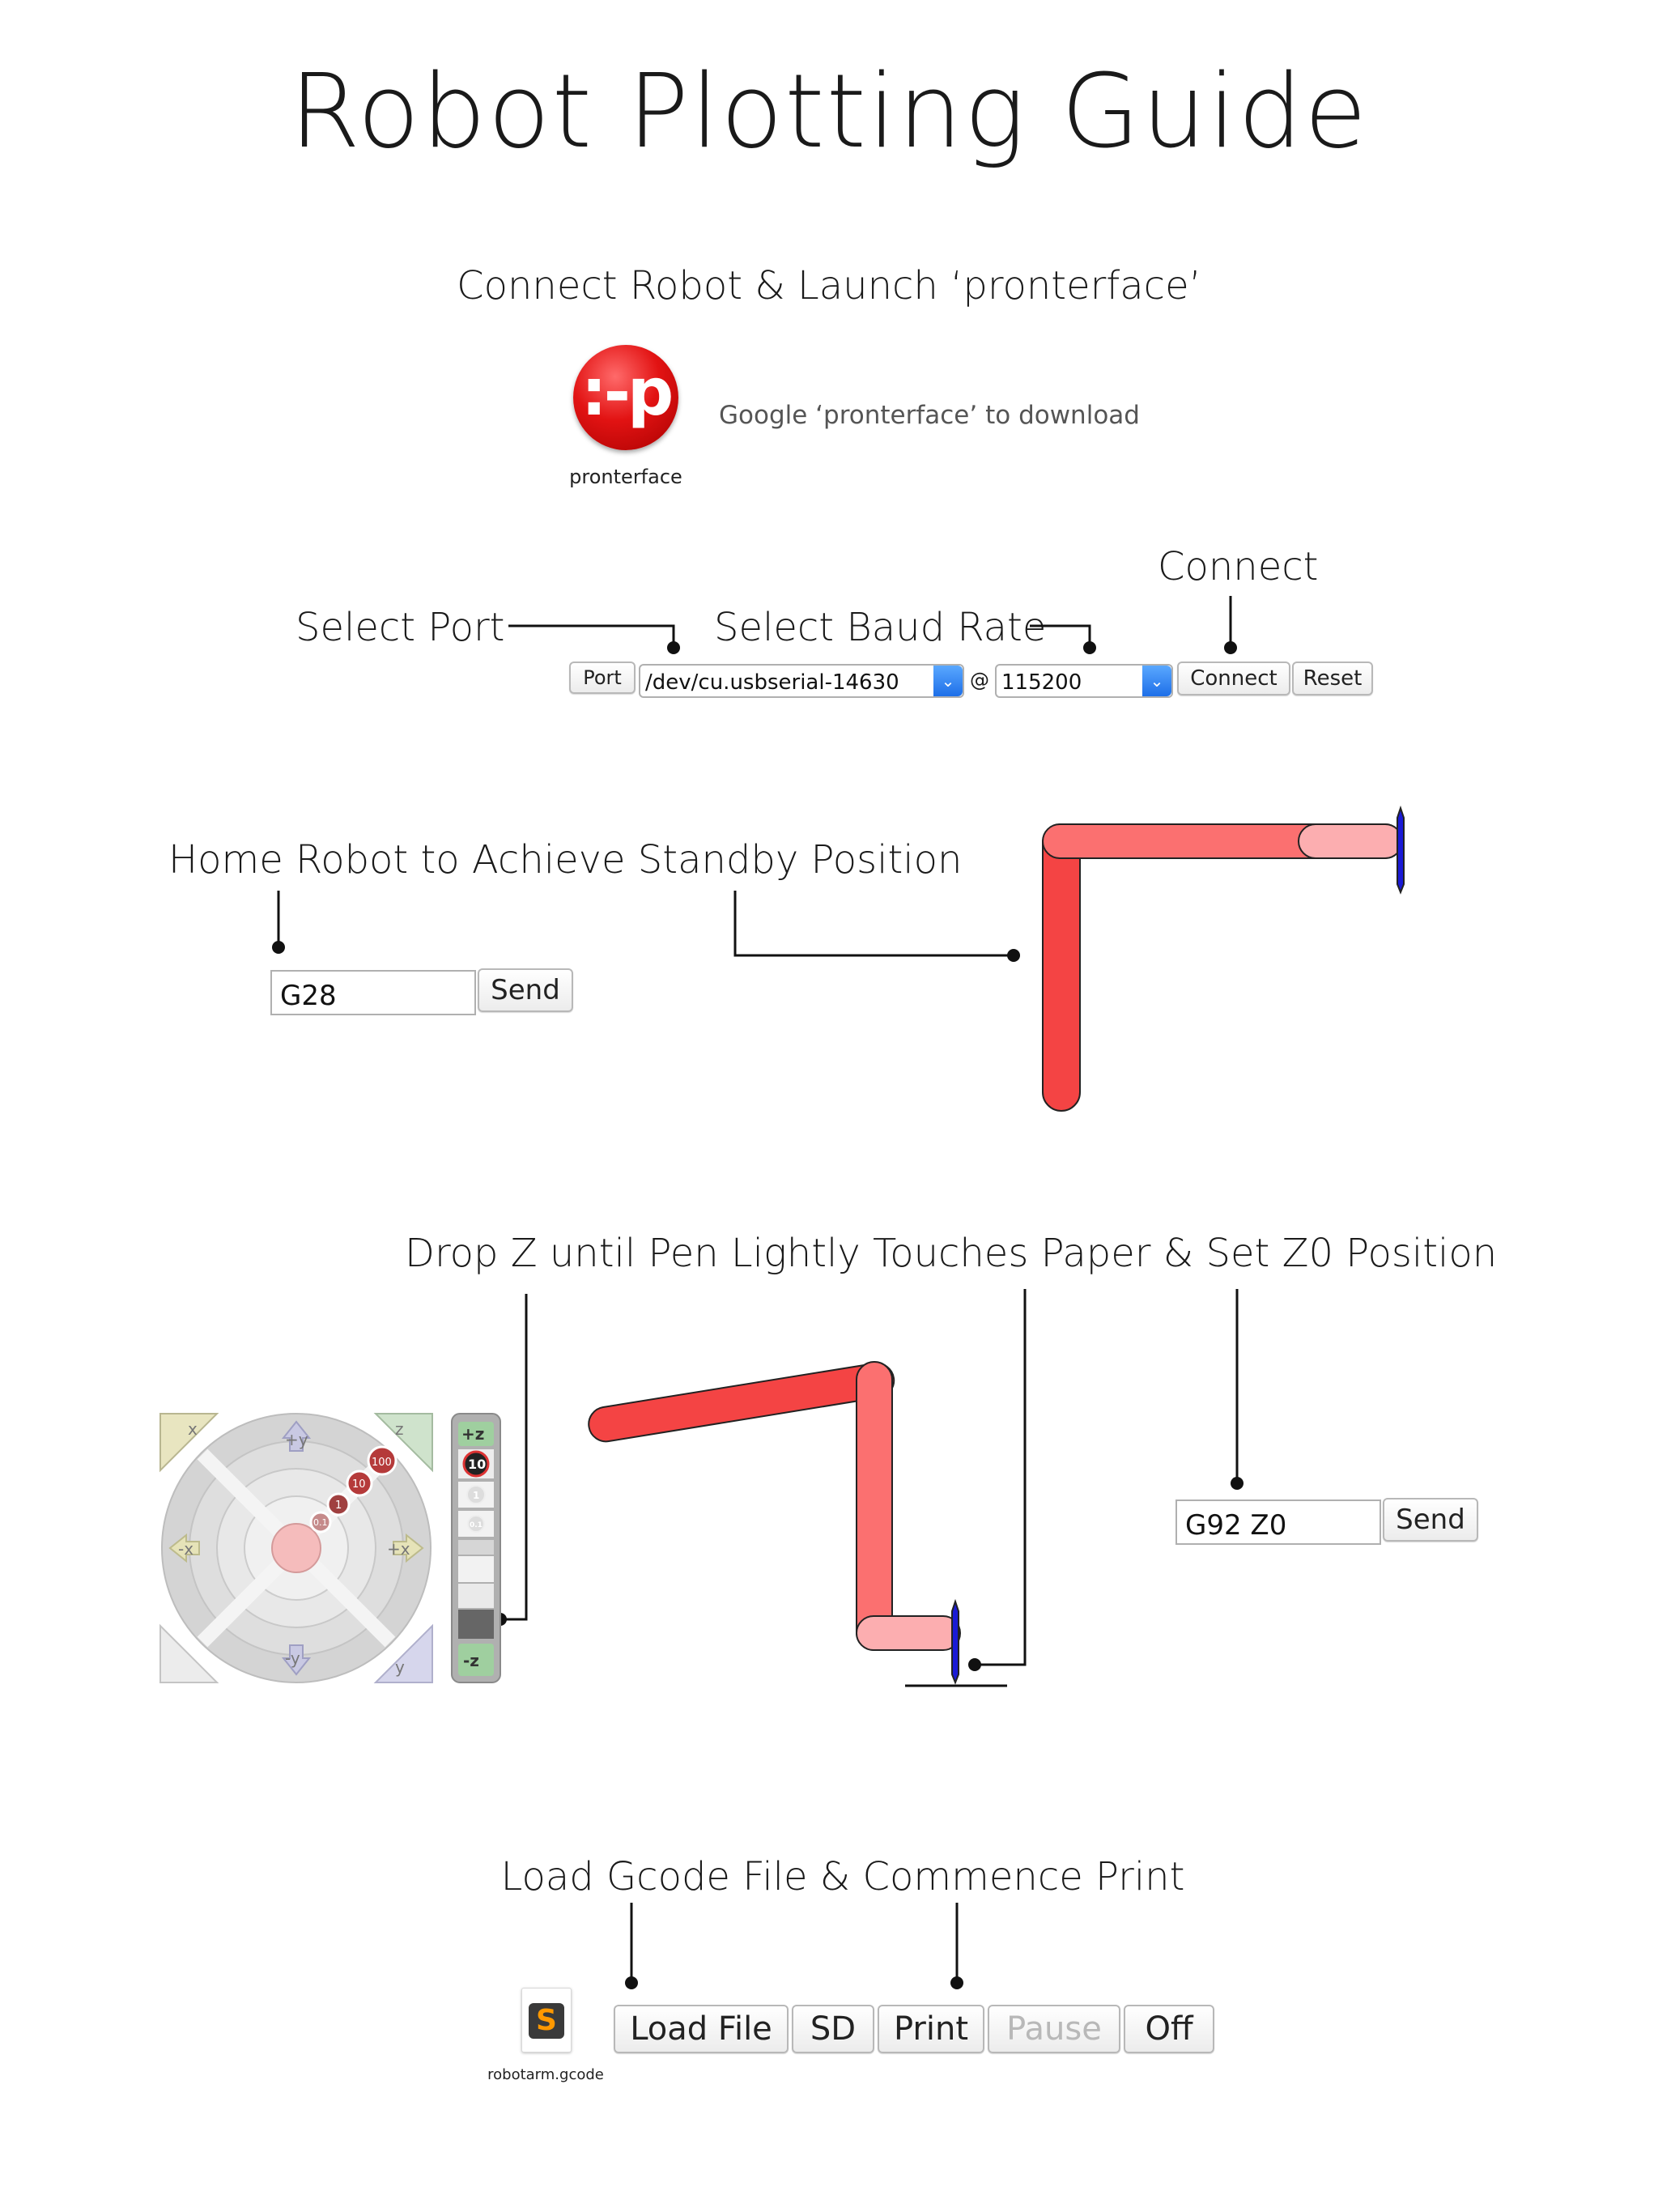 This screenshot has height=2212, width=1658. I want to click on sublime-logo-icon: S, so click(546, 2021).